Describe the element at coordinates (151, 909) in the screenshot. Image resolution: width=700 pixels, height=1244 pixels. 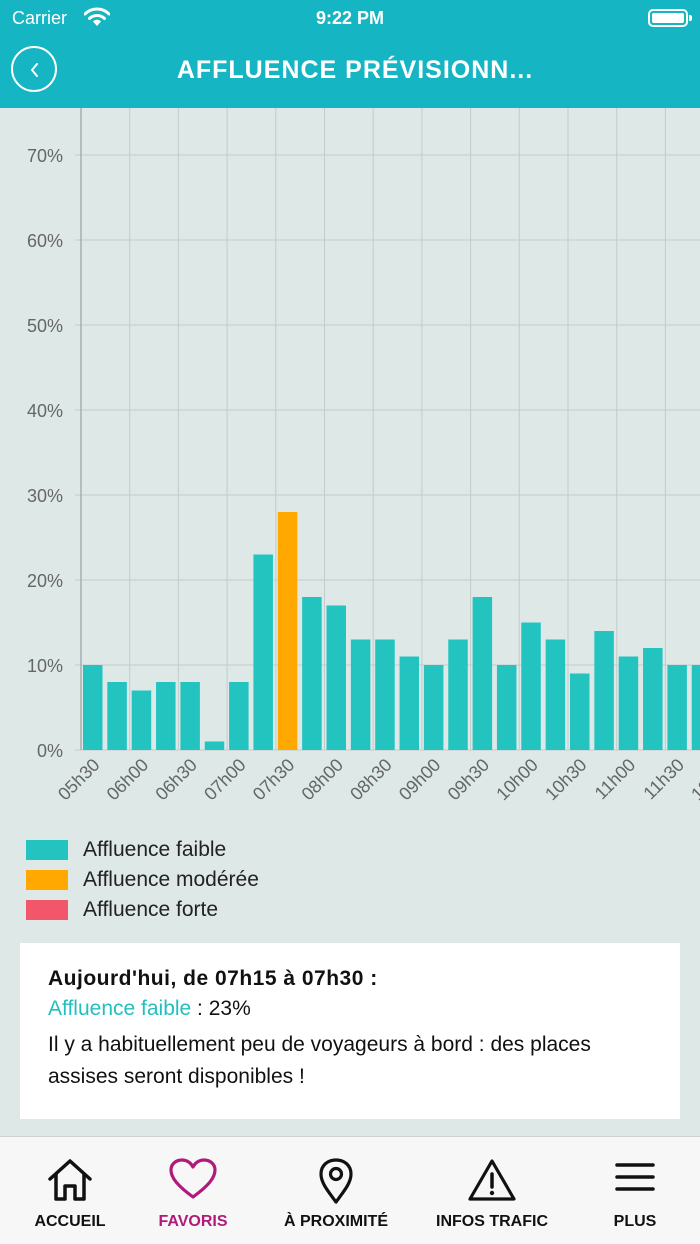
I see `legend-label-forte: Affluence forte` at that location.